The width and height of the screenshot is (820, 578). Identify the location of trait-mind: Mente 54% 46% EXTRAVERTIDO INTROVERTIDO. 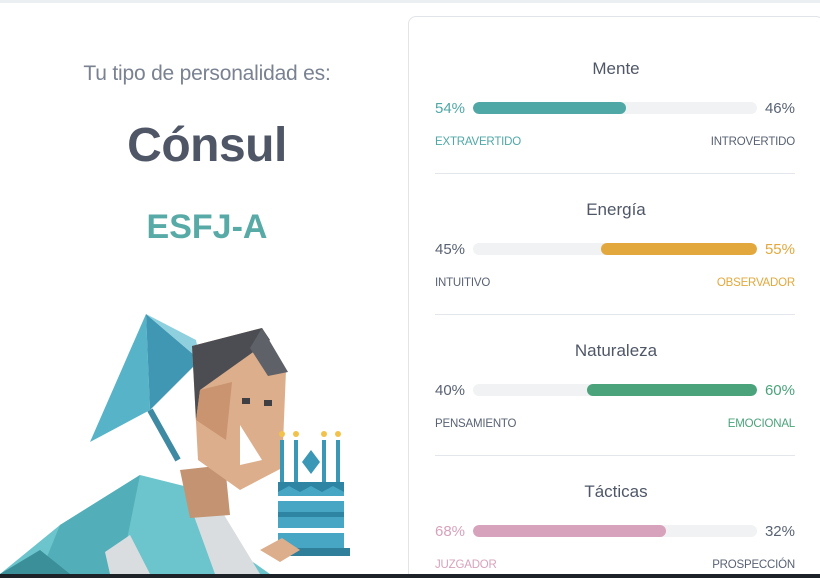
(614, 95).